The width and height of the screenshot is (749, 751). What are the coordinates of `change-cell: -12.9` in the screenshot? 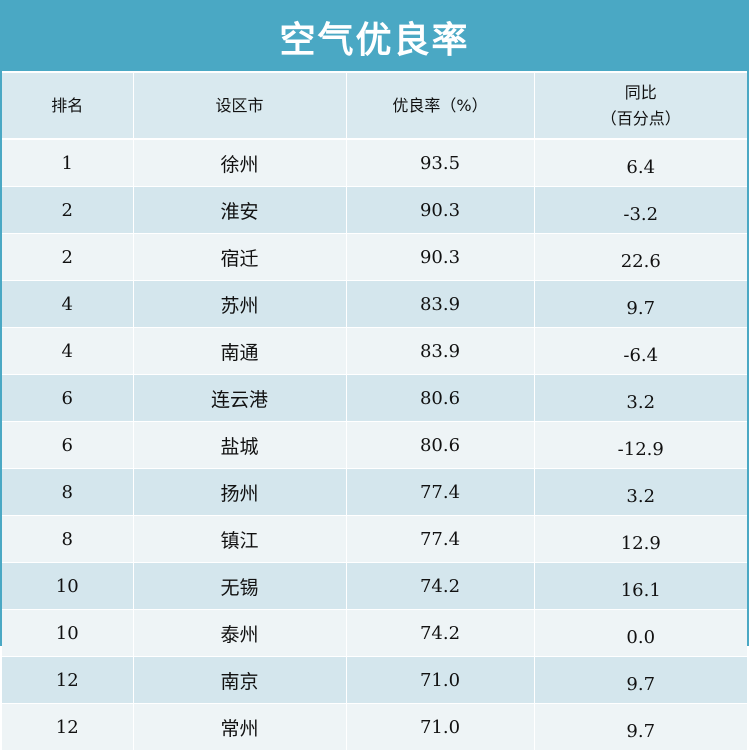 It's located at (640, 445).